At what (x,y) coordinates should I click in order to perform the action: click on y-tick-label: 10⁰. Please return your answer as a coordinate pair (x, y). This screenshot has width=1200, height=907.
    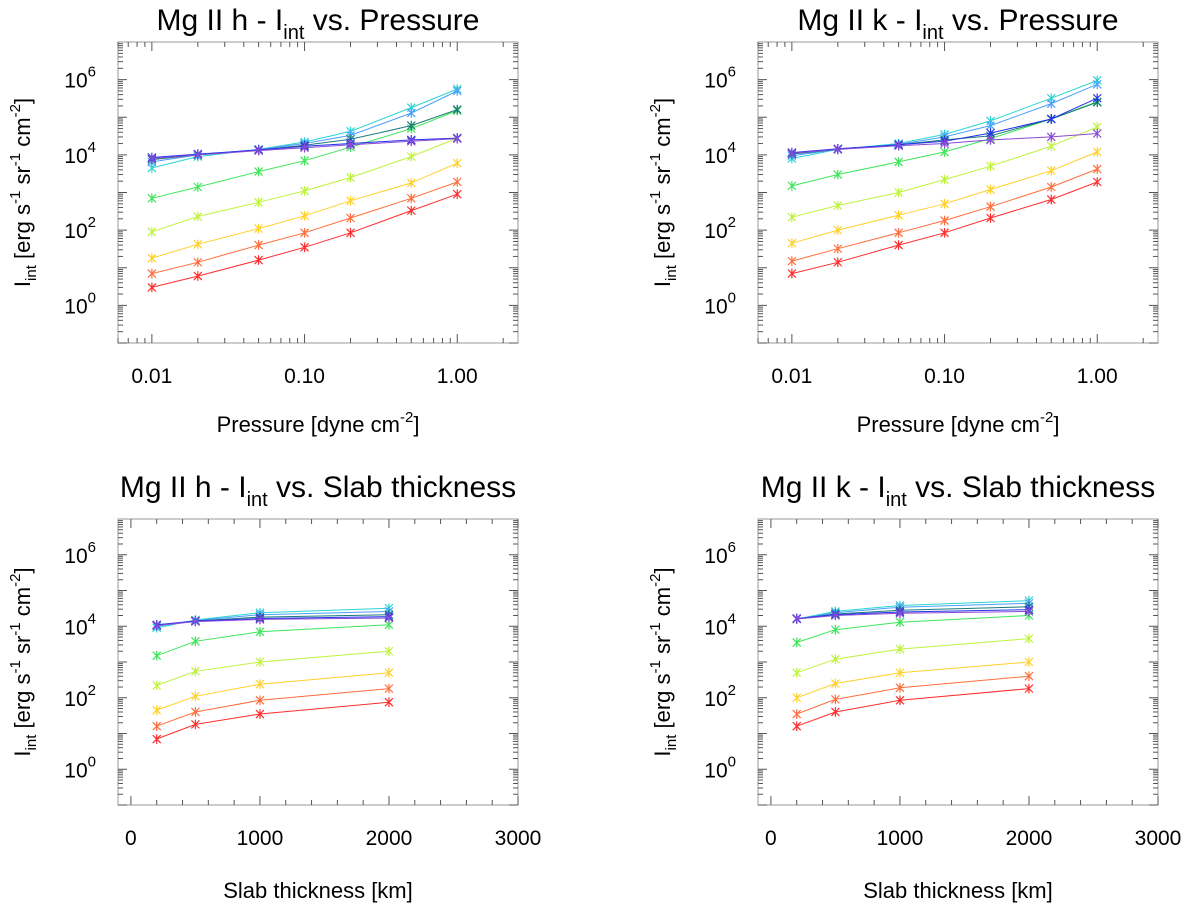
    Looking at the image, I should click on (80, 767).